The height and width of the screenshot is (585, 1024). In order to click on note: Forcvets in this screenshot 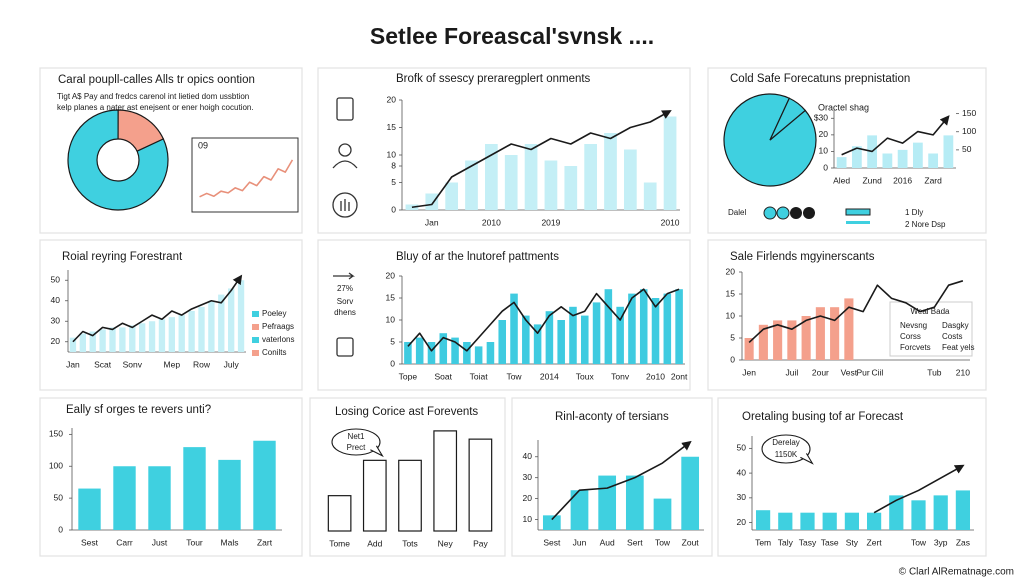, I will do `click(915, 347)`.